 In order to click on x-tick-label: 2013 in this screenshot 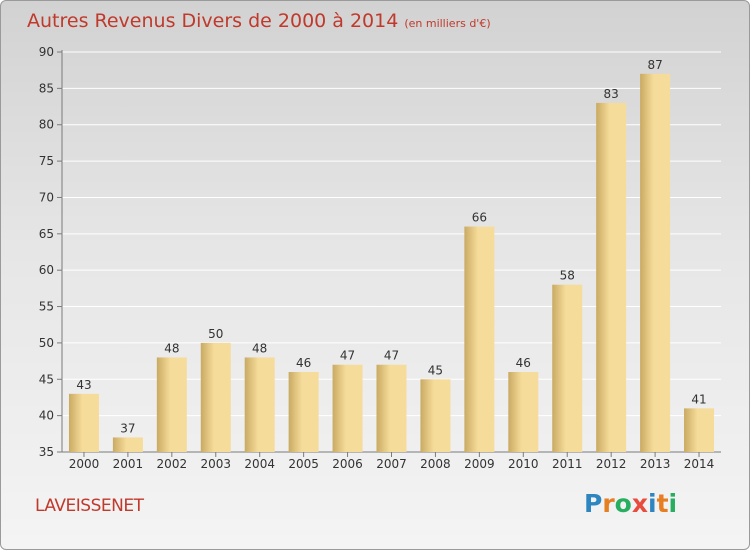, I will do `click(655, 464)`.